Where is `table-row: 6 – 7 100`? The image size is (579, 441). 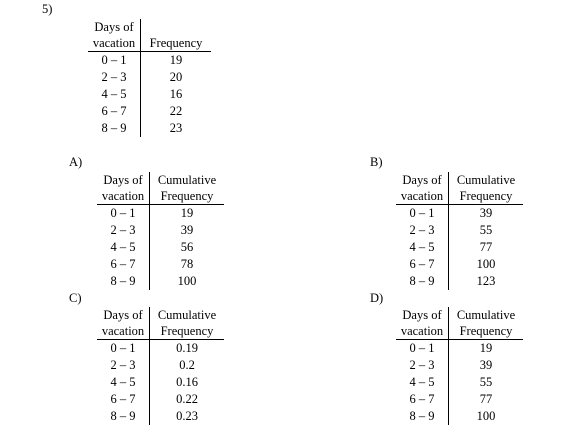
table-row: 6 – 7 100 is located at coordinates (459, 264).